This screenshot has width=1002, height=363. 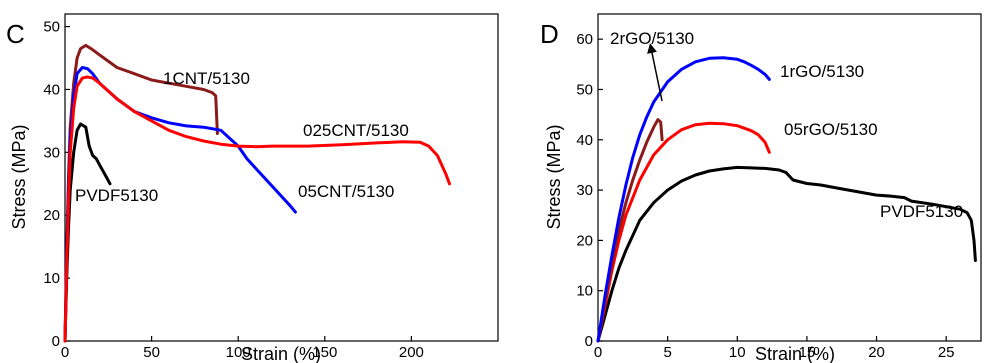 I want to click on panel-c-y-axis-title: Stress (MPa), so click(x=19, y=176).